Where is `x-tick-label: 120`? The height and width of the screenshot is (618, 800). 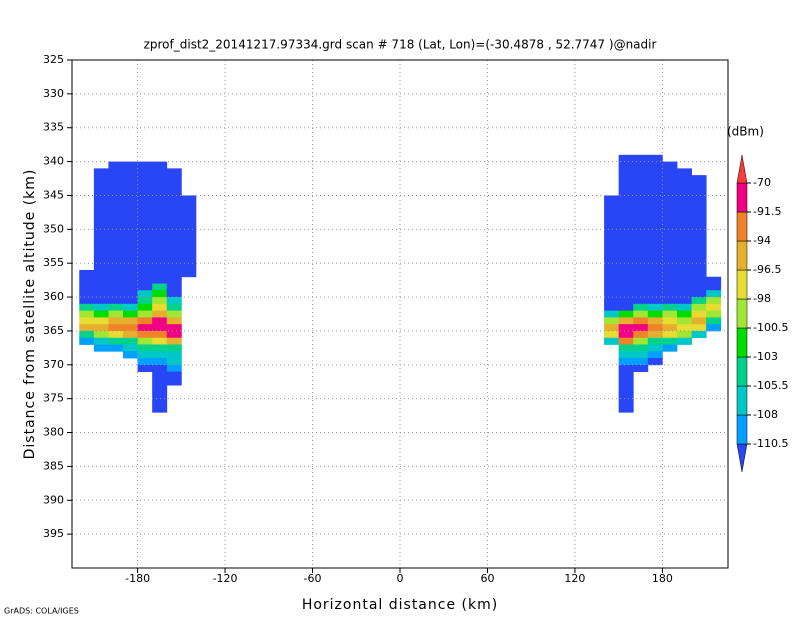 x-tick-label: 120 is located at coordinates (574, 578).